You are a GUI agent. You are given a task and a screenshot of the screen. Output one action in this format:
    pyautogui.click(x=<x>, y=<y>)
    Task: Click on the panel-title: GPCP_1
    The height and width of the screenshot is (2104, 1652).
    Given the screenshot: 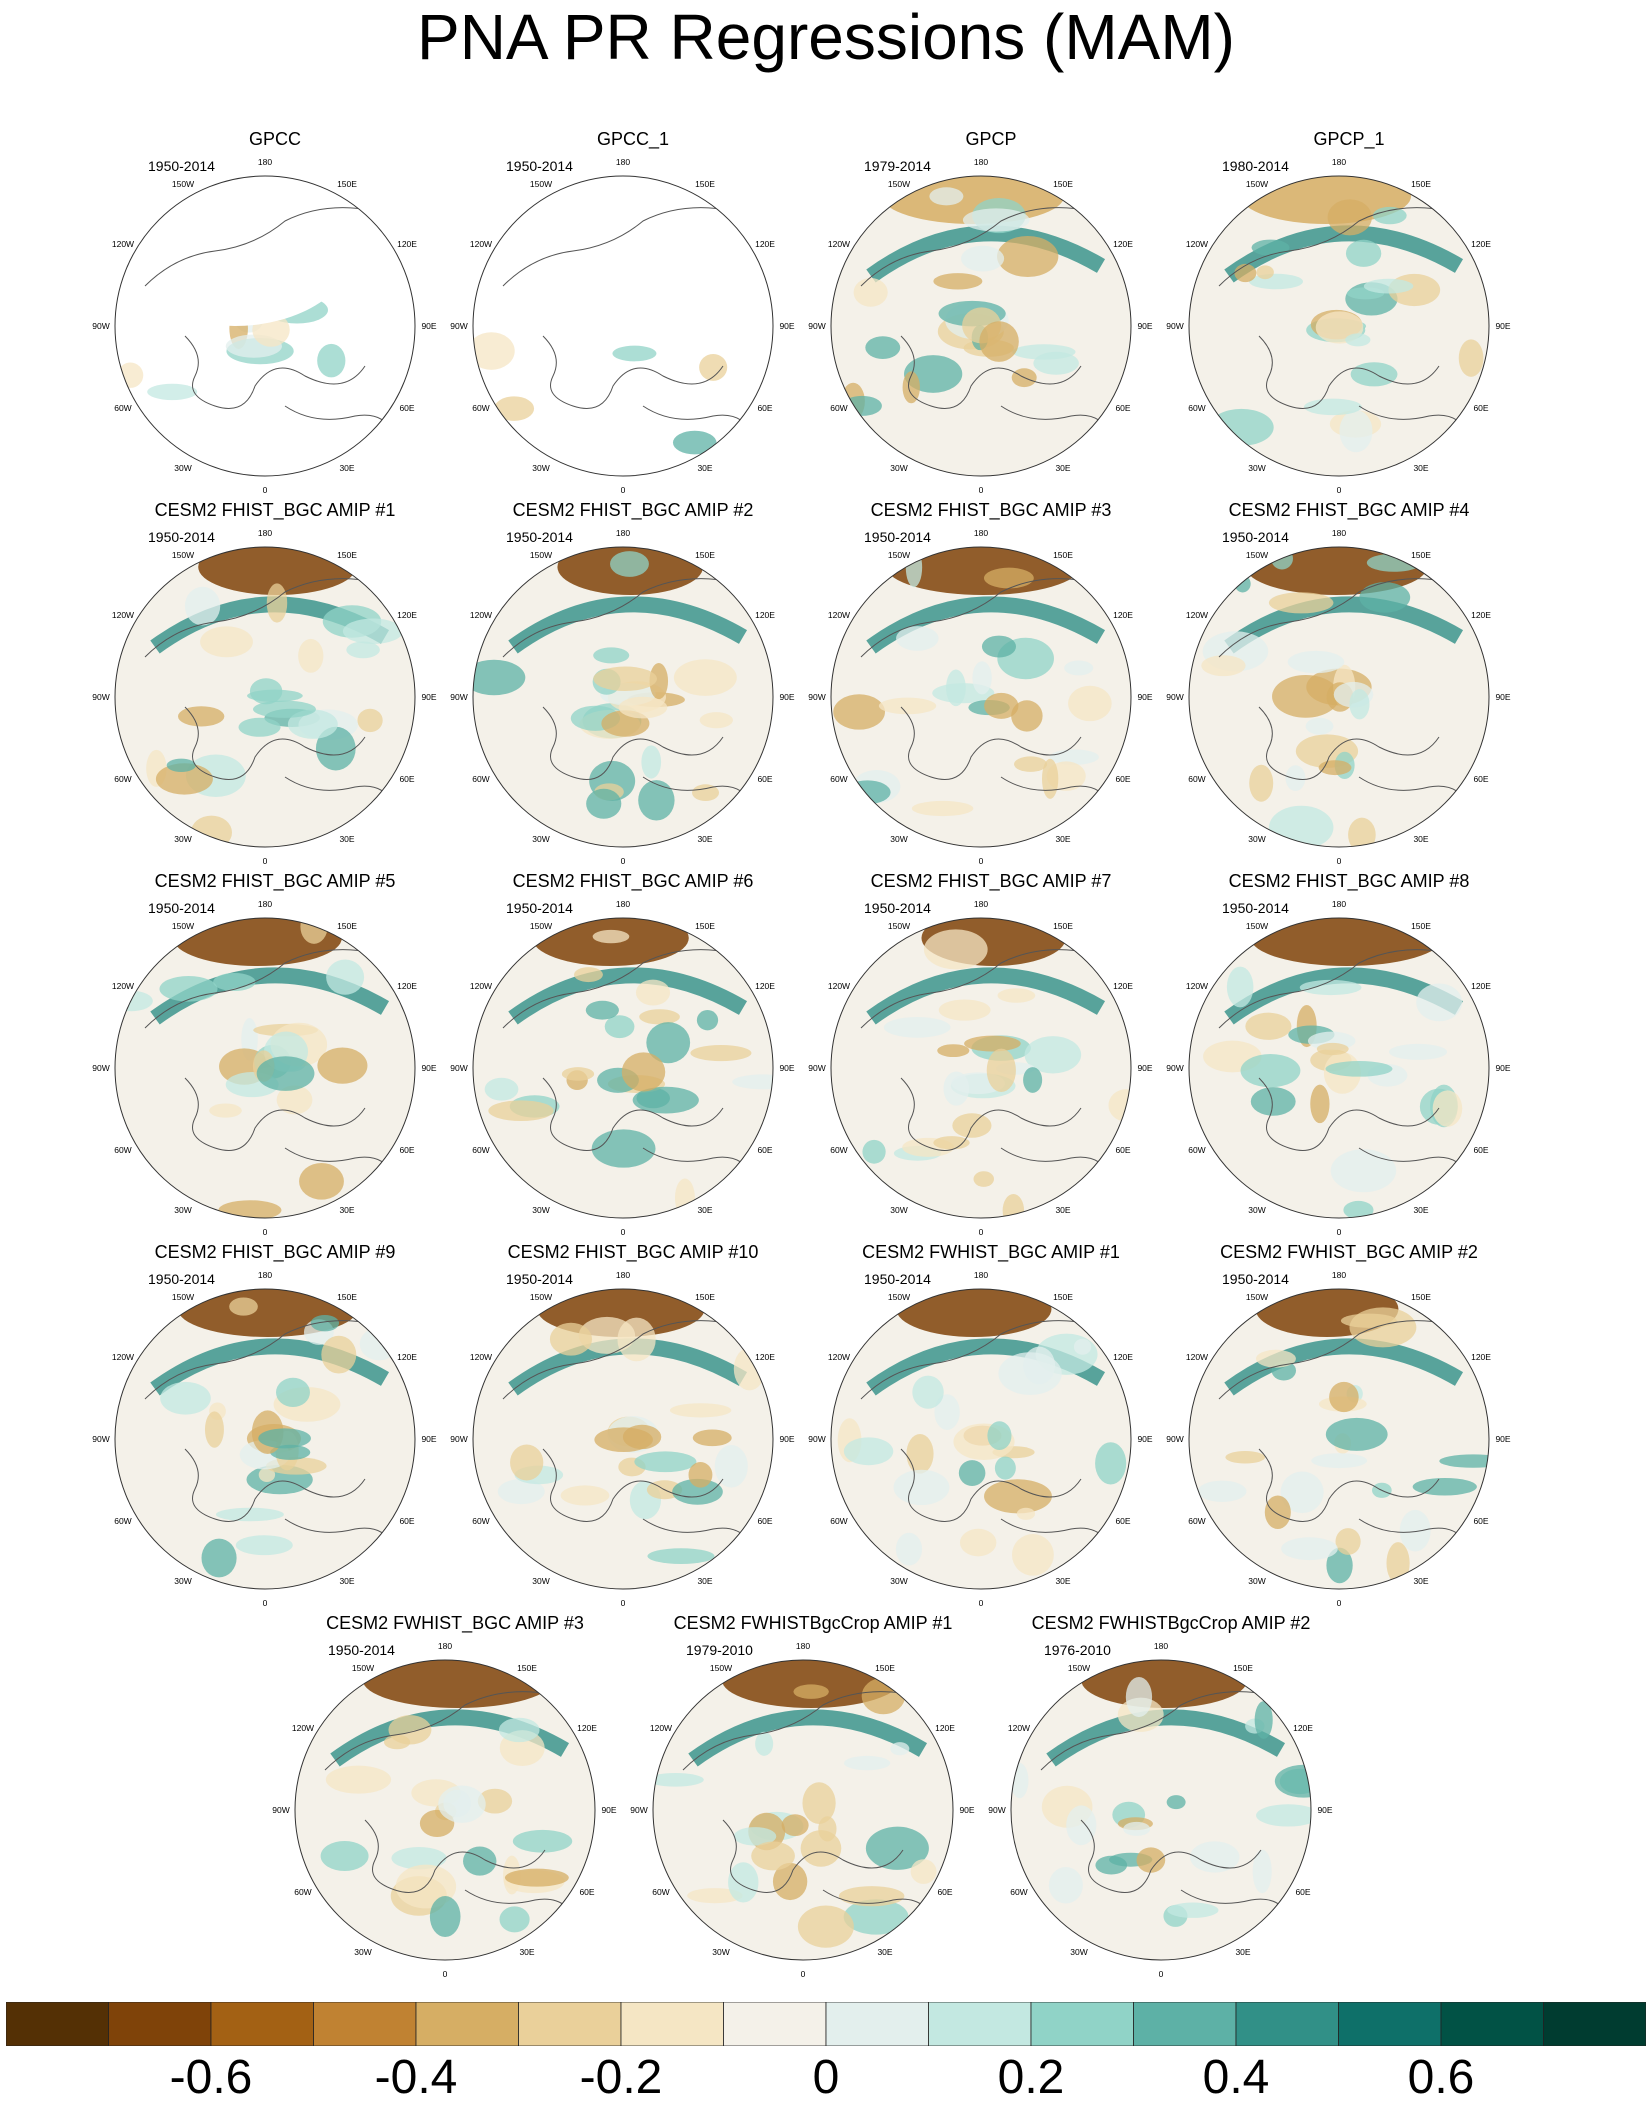 What is the action you would take?
    pyautogui.click(x=1349, y=139)
    